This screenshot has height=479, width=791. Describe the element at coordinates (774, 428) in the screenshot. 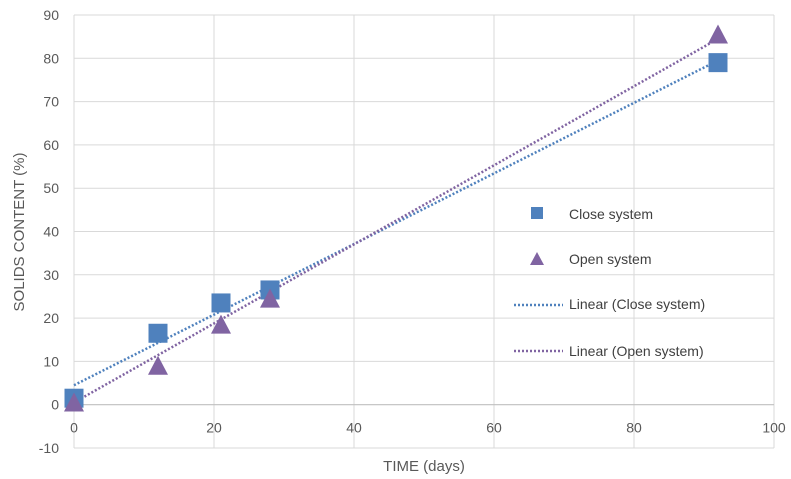

I see `x-tick-label: 100` at that location.